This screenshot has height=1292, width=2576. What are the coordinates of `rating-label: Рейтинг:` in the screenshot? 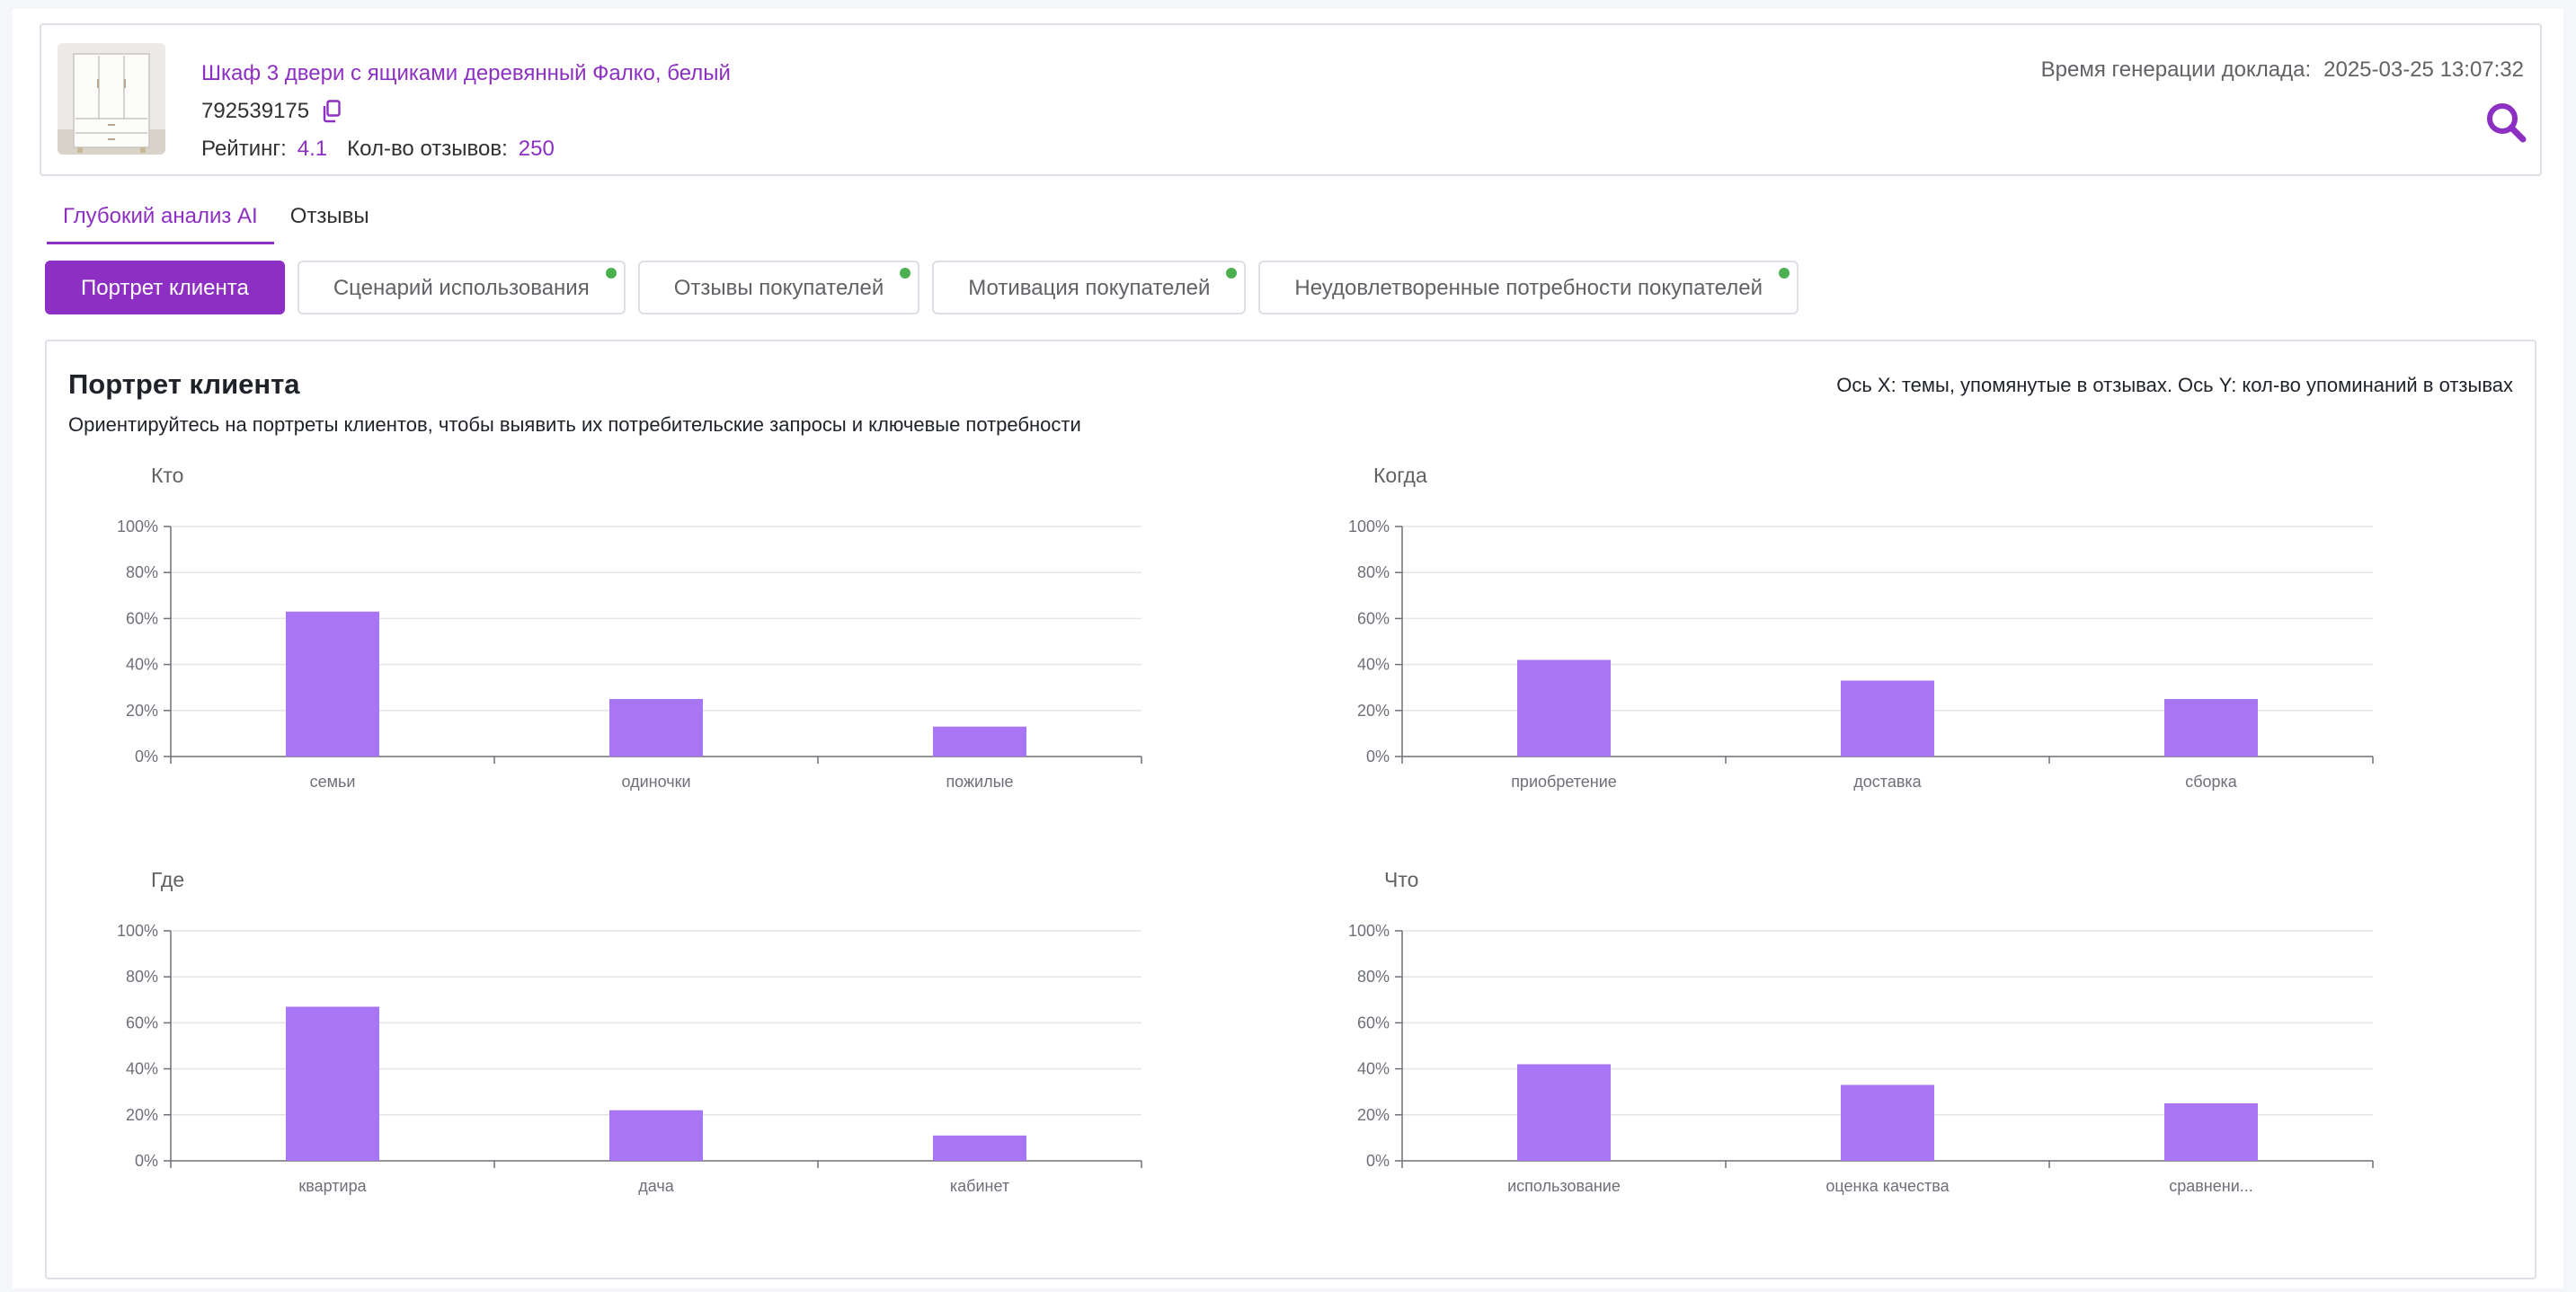 It's located at (244, 149).